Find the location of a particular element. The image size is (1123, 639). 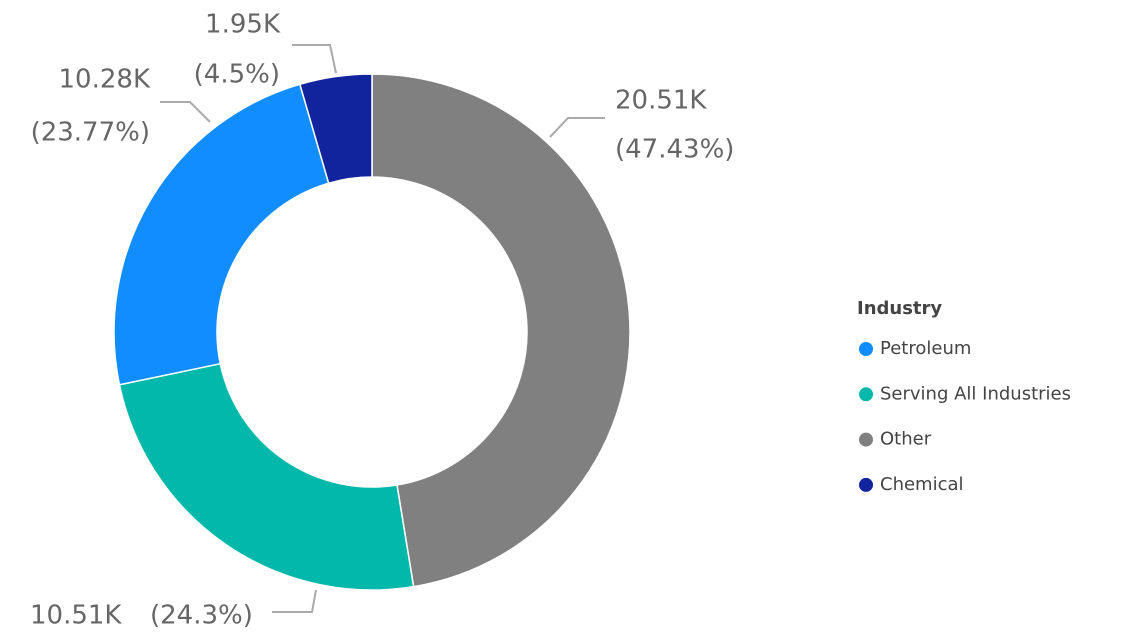

legend-label: Chemical is located at coordinates (922, 484).